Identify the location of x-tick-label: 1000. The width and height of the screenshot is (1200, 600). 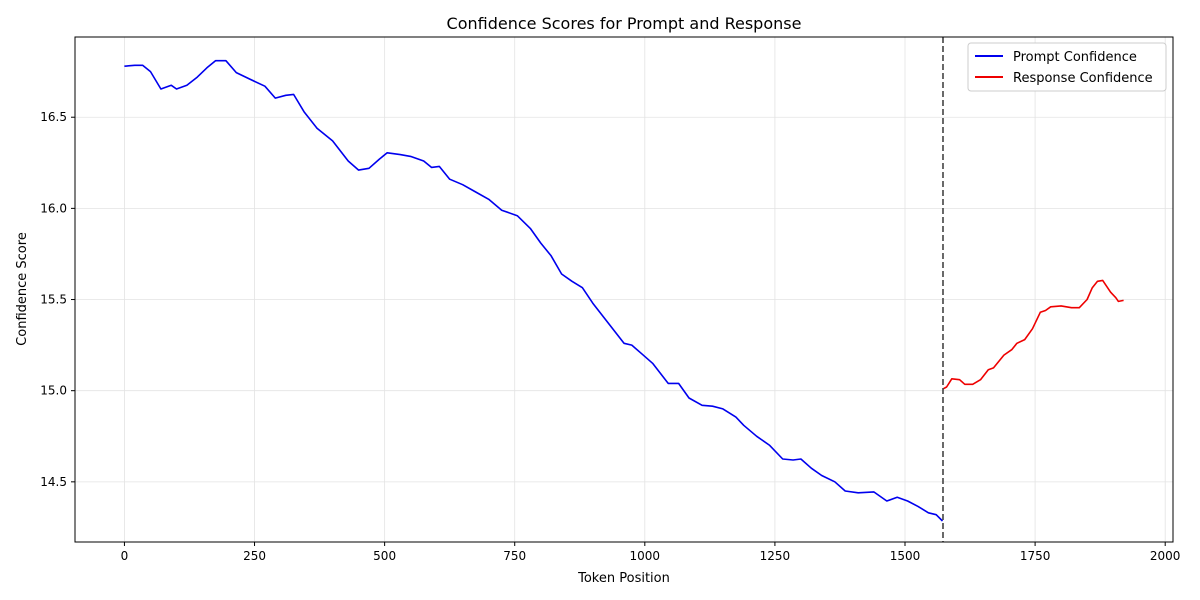
(645, 556).